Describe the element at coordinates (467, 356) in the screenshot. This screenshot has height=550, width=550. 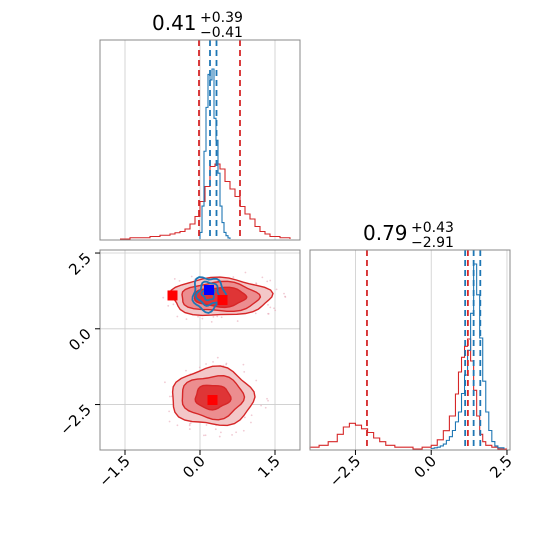
I see `hist-2-blue-series` at that location.